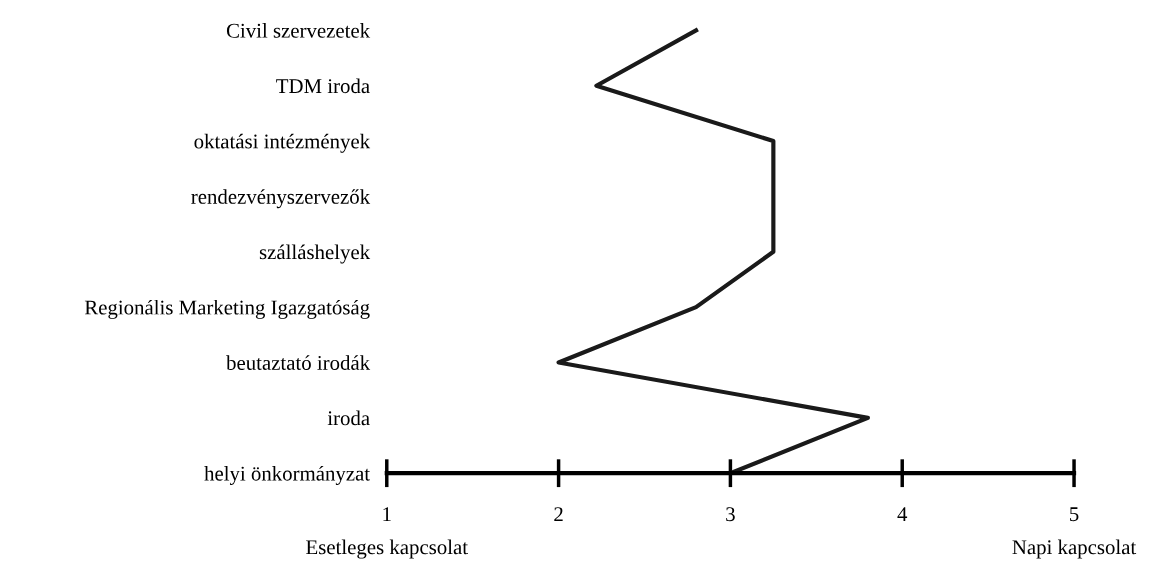 Image resolution: width=1158 pixels, height=564 pixels. What do you see at coordinates (387, 549) in the screenshot?
I see `text: Esetleges kapcsolat` at bounding box center [387, 549].